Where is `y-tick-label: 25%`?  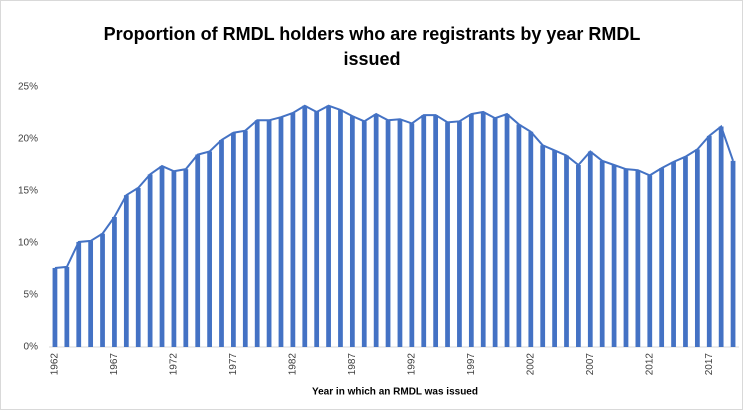 y-tick-label: 25% is located at coordinates (28, 87).